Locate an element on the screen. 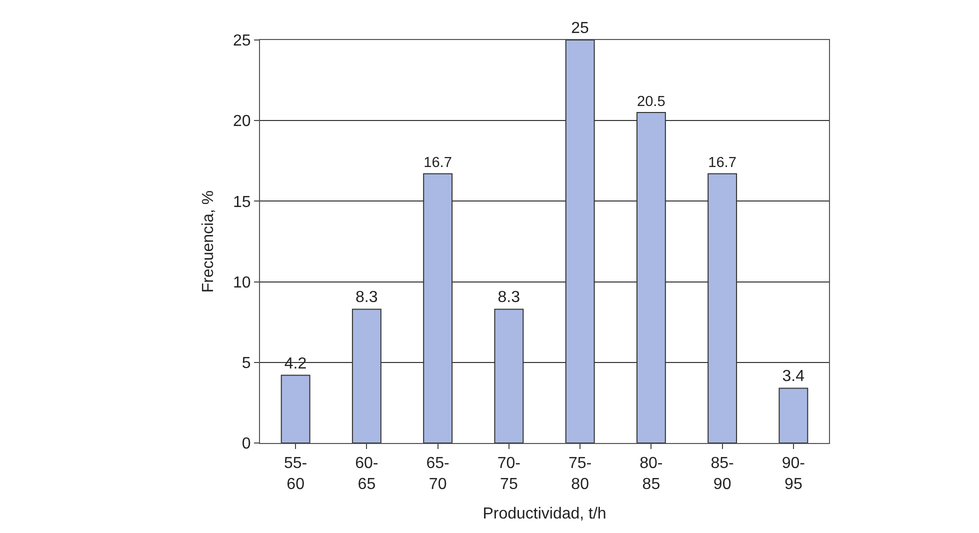 Image resolution: width=979 pixels, height=533 pixels. x-tick-label: 75- 80 is located at coordinates (580, 474).